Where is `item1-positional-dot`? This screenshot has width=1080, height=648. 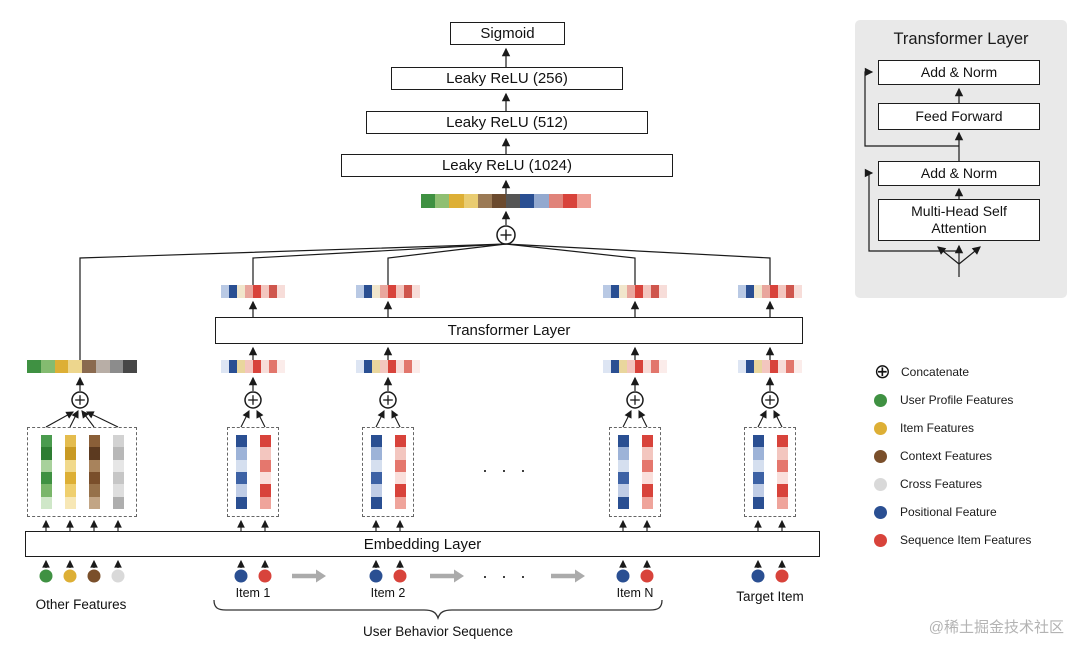
item1-positional-dot is located at coordinates (241, 576).